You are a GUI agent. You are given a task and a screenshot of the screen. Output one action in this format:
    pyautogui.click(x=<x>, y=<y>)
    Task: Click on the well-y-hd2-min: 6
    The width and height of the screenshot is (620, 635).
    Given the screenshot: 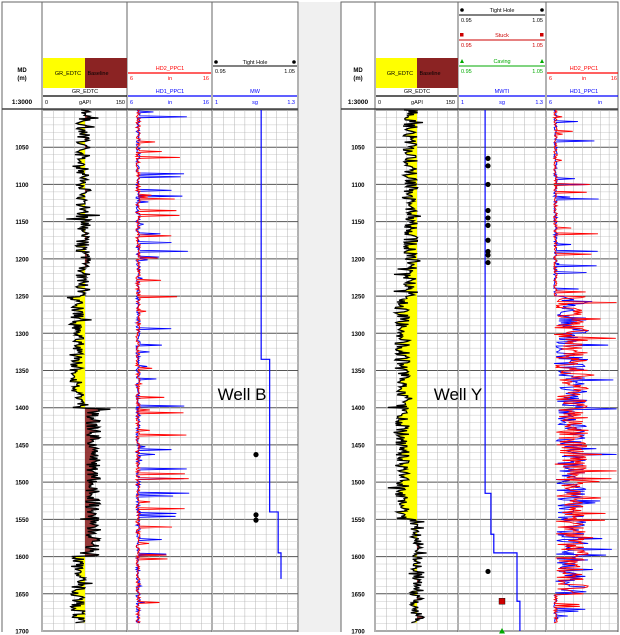 What is the action you would take?
    pyautogui.click(x=550, y=79)
    